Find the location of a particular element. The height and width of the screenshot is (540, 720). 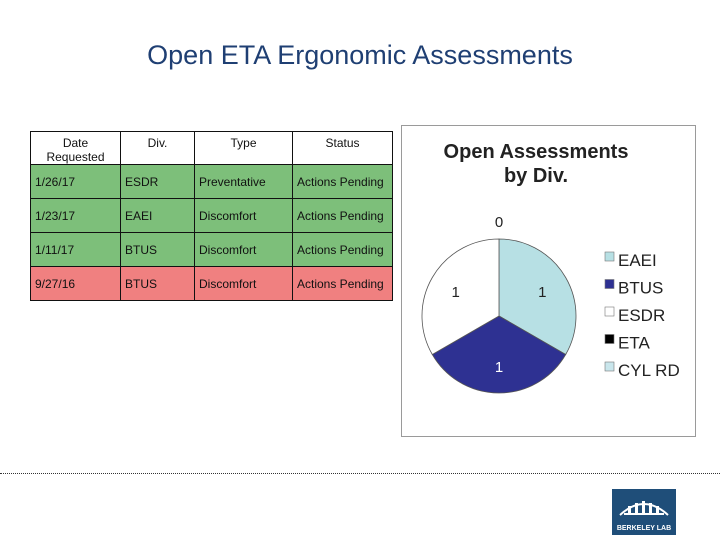

footer-divider is located at coordinates (360, 473).